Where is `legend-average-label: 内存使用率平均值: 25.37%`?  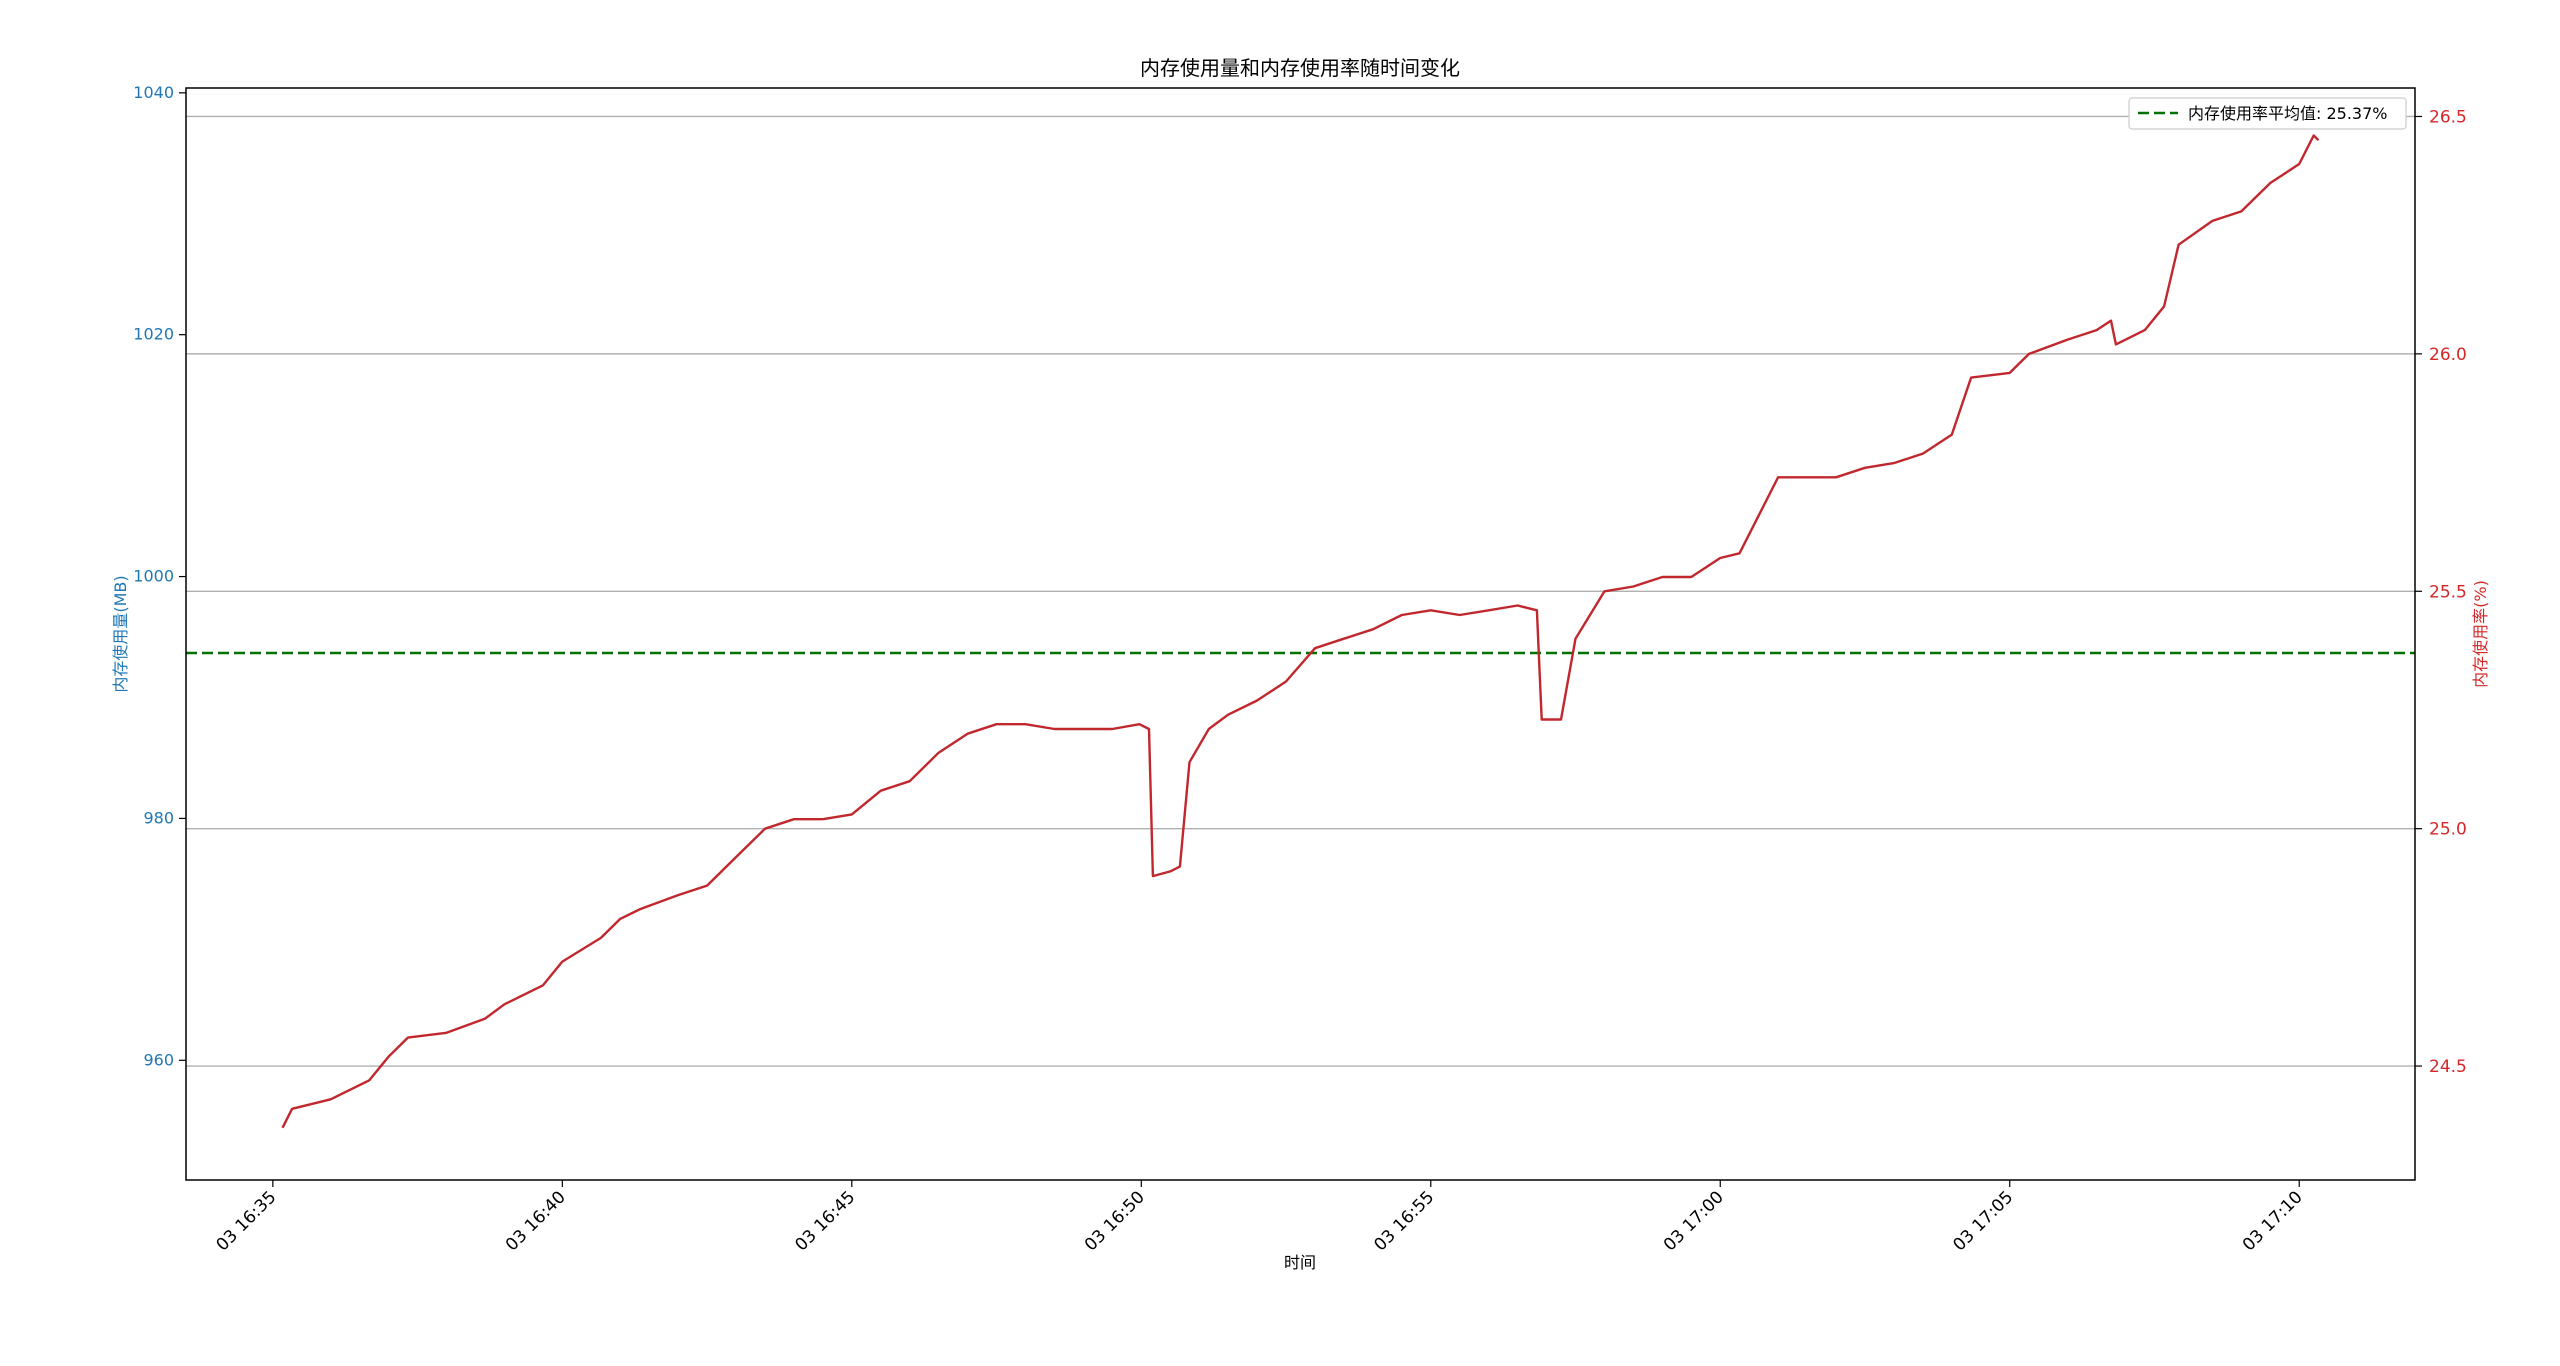
legend-average-label: 内存使用率平均值: 25.37% is located at coordinates (2288, 113).